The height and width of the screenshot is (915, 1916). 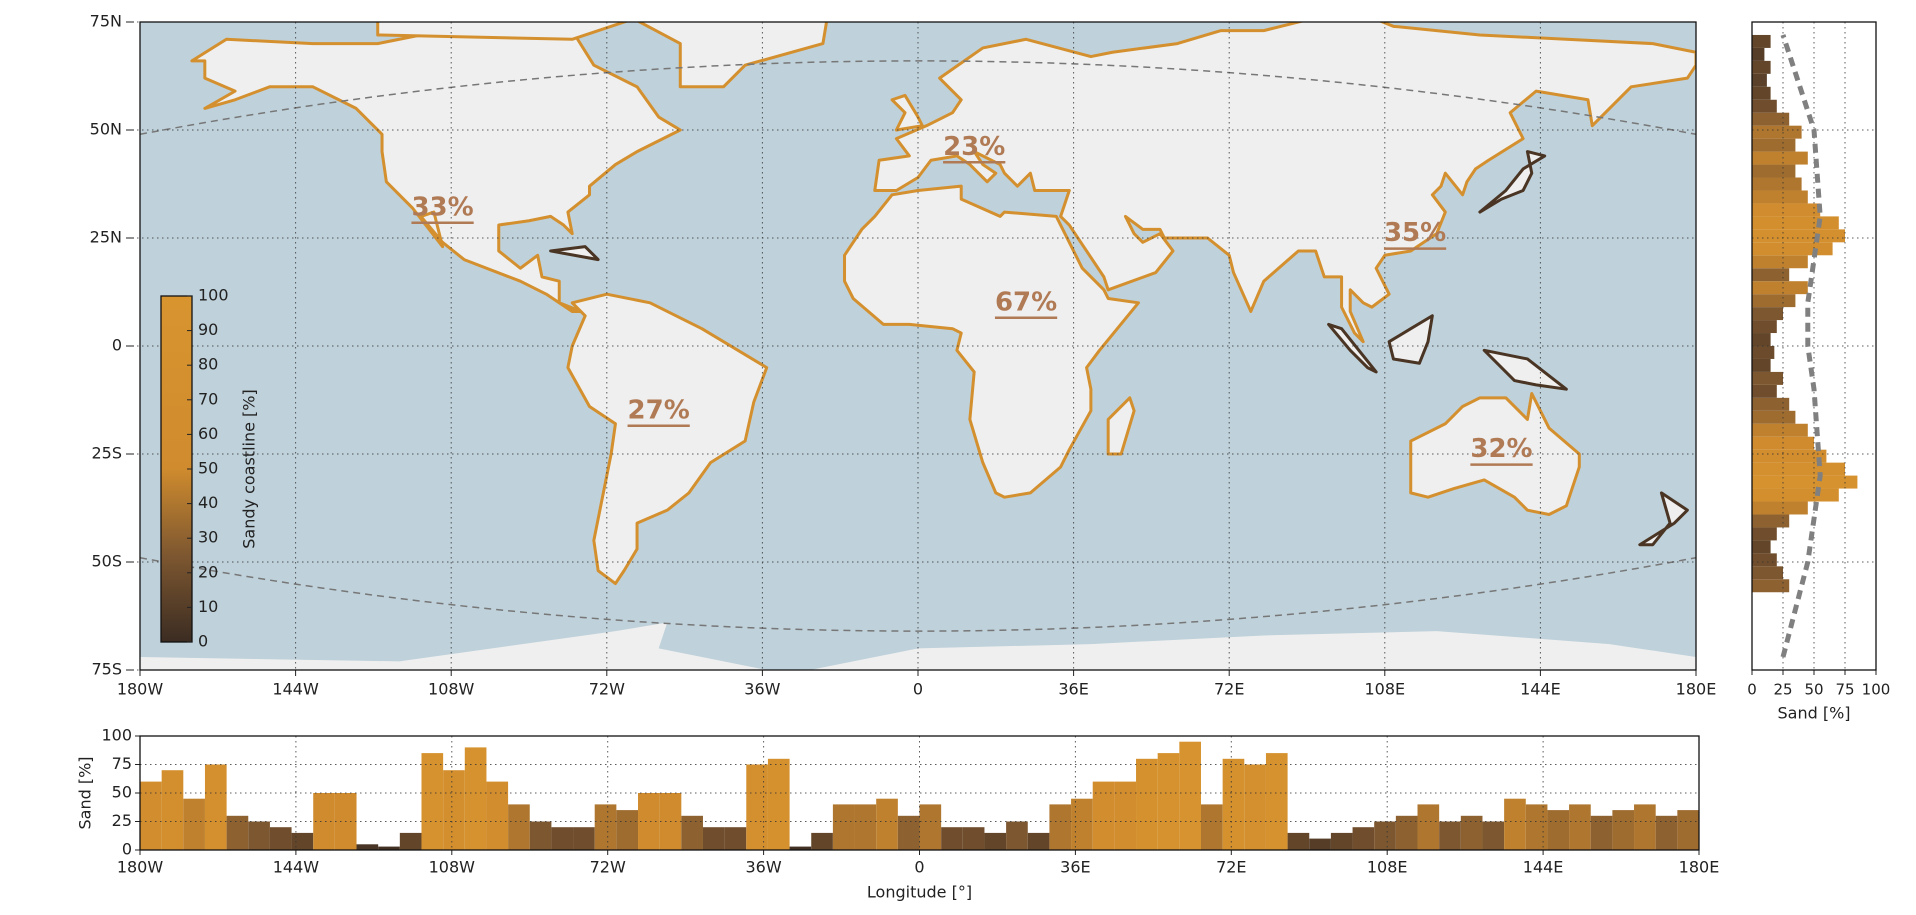 I want to click on plot-frame, so click(x=1814, y=346).